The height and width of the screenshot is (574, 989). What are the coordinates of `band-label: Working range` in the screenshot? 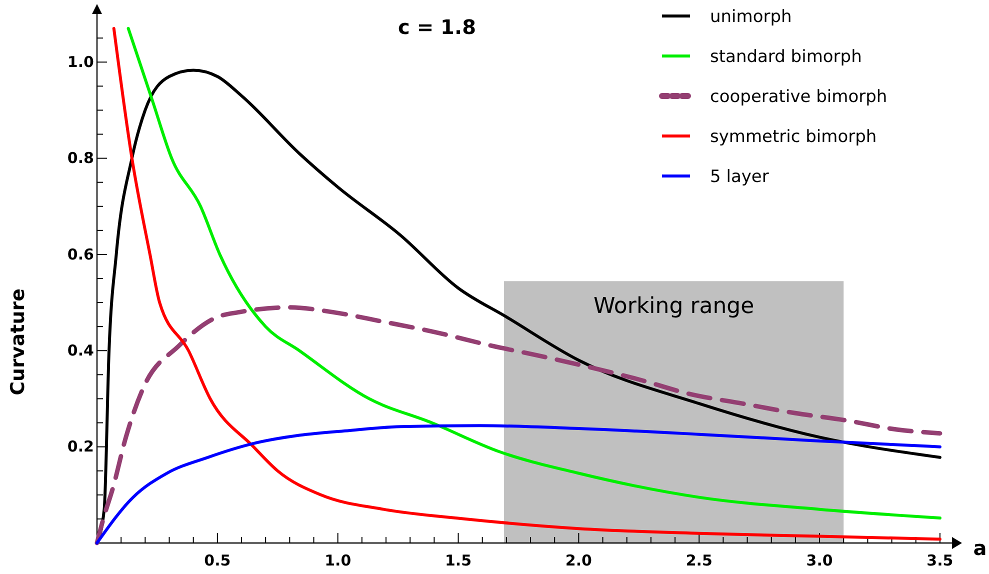 It's located at (673, 307).